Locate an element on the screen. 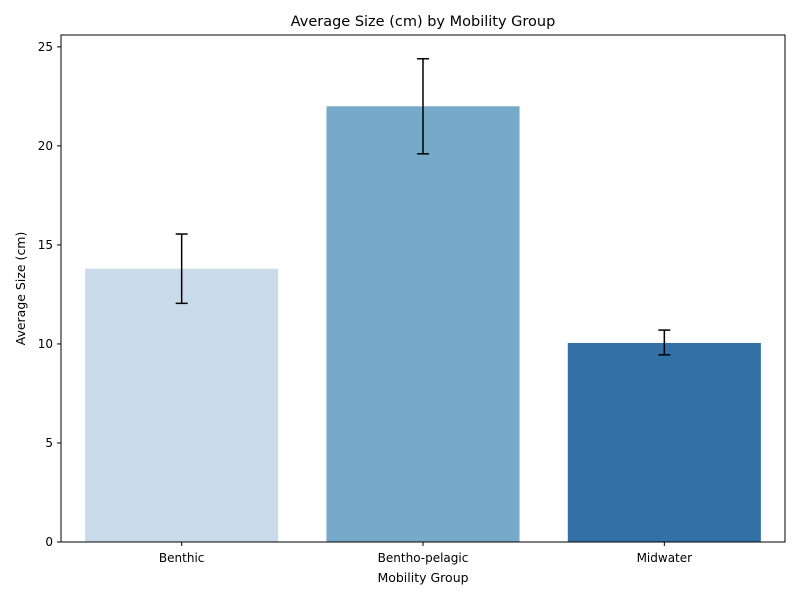 Image resolution: width=800 pixels, height=600 pixels. y-tick-label: 25 is located at coordinates (45, 47).